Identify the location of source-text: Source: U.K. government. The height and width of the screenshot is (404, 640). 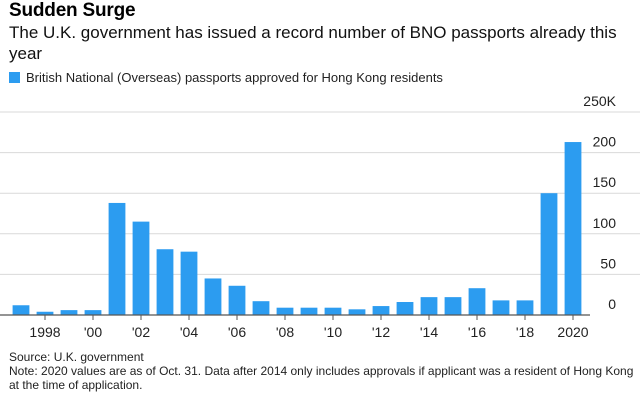
(76, 357).